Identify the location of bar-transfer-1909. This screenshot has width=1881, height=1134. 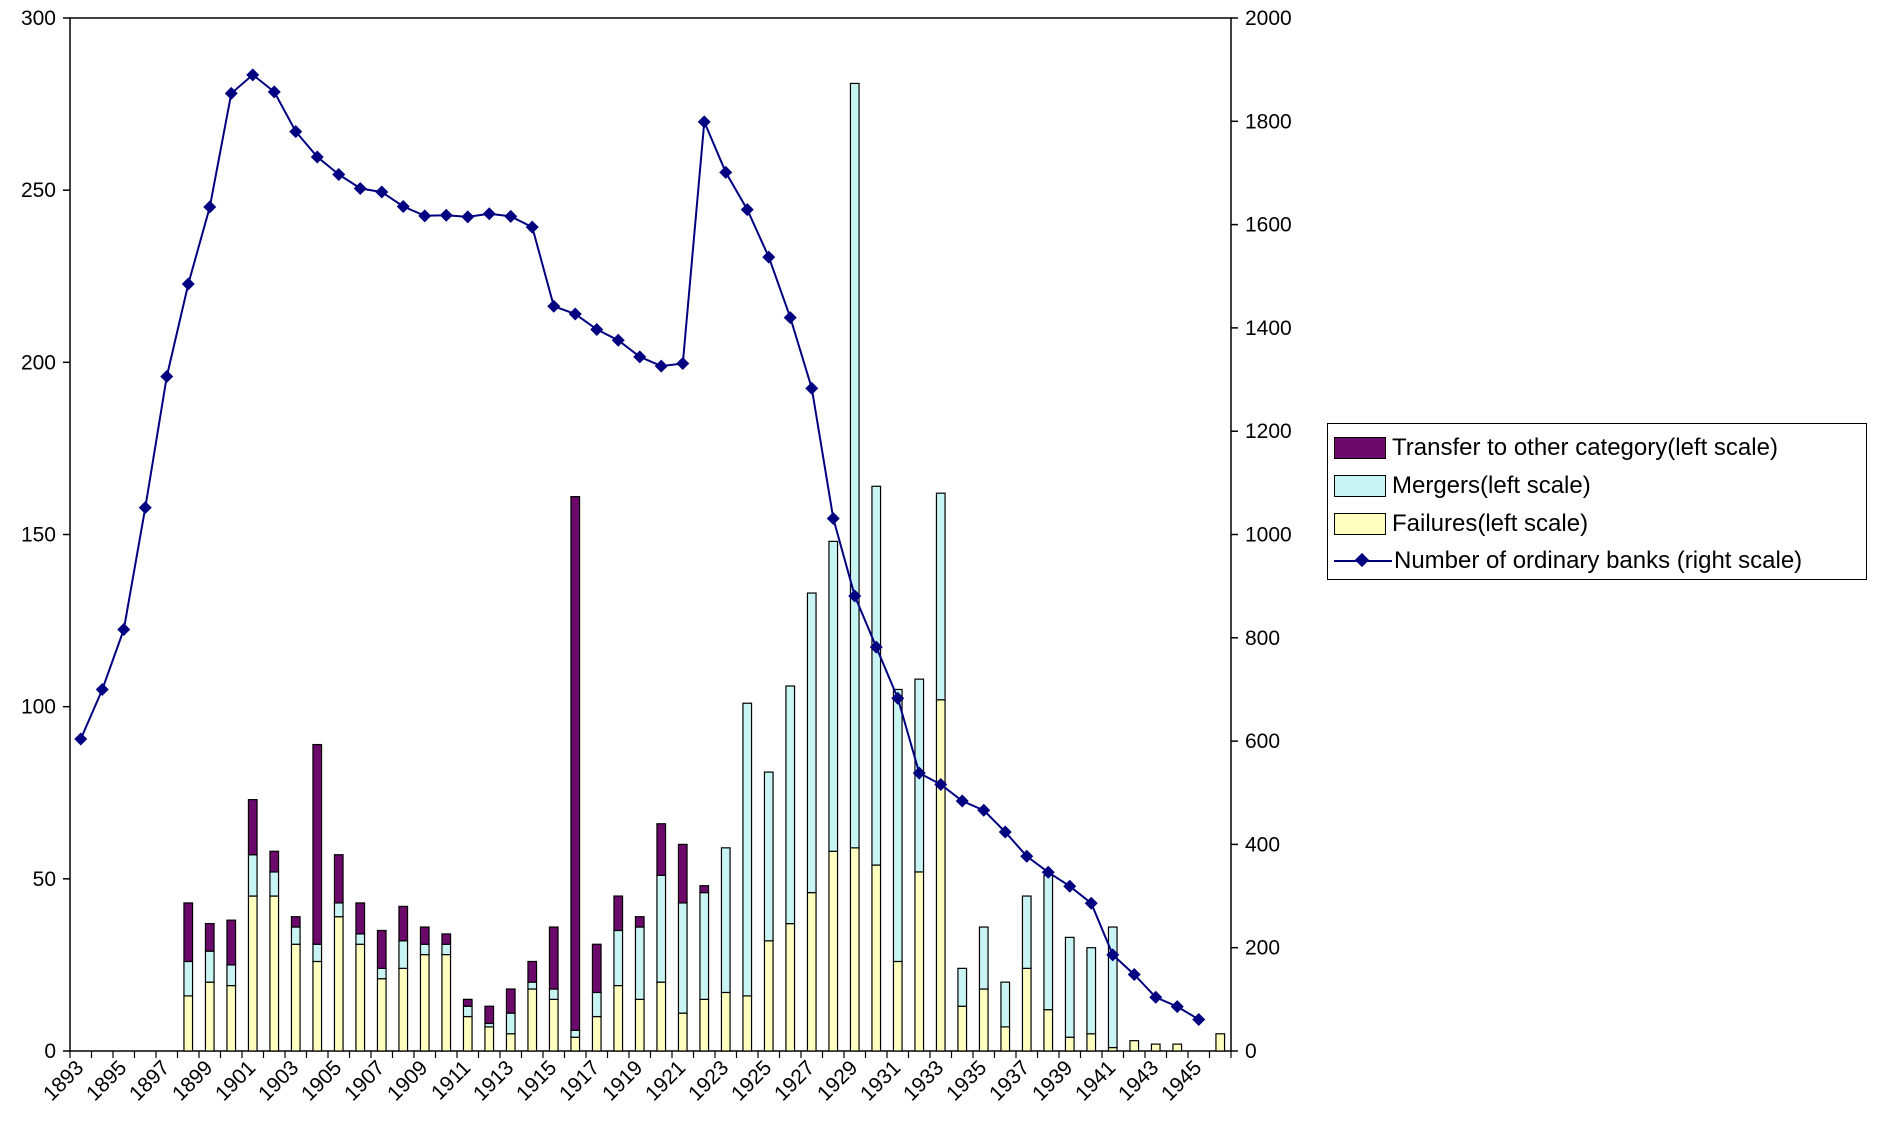
(424, 935).